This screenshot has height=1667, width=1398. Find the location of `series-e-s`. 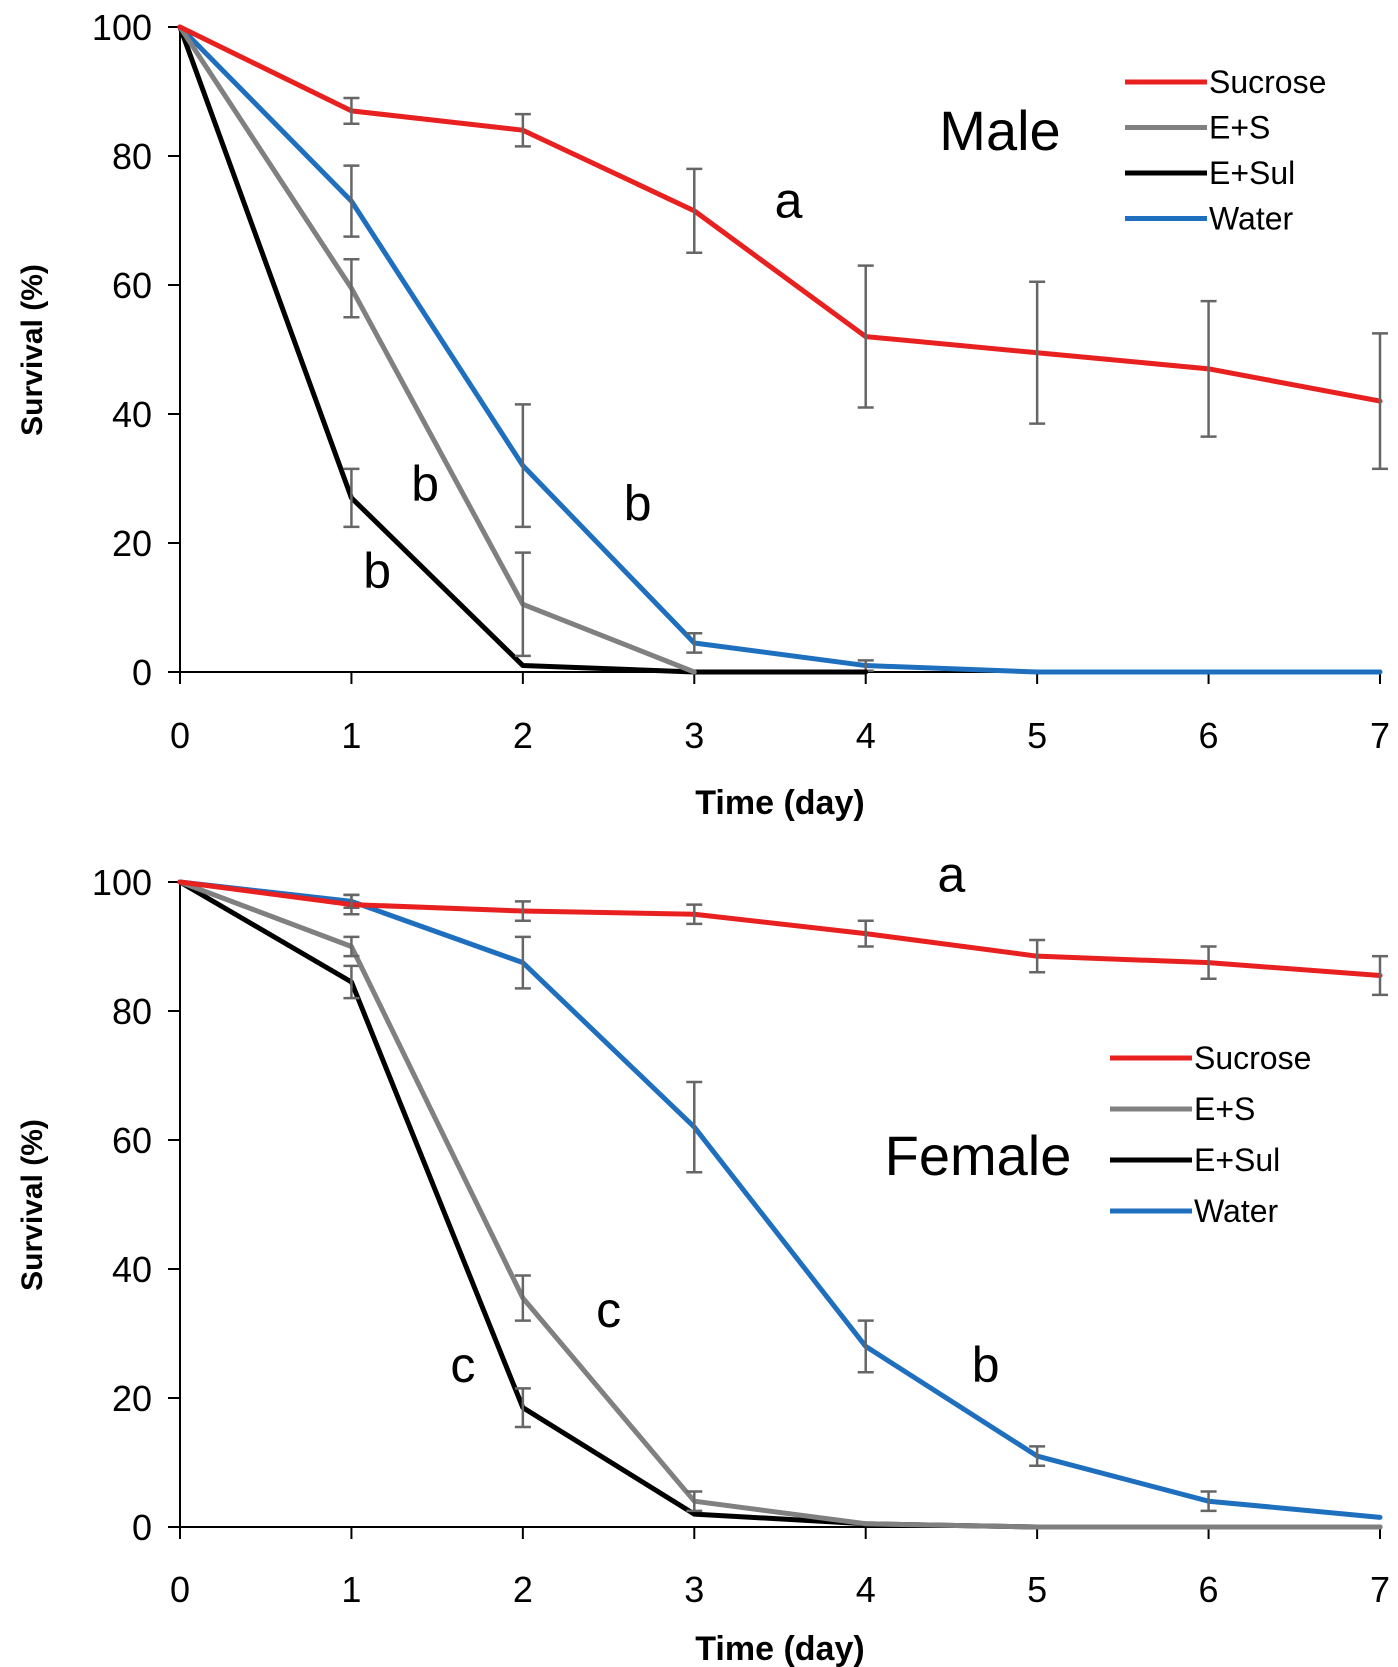

series-e-s is located at coordinates (437, 349).